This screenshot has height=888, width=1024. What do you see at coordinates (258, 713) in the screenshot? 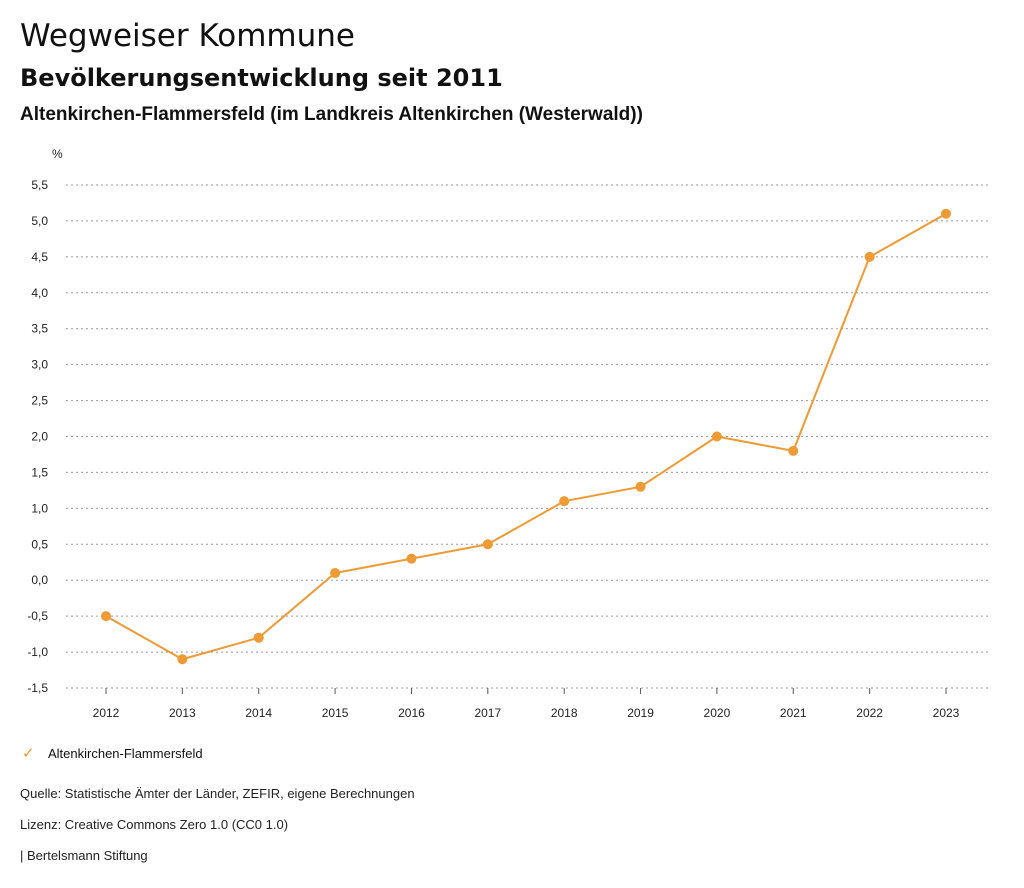
I see `x-tick-label: 2014` at bounding box center [258, 713].